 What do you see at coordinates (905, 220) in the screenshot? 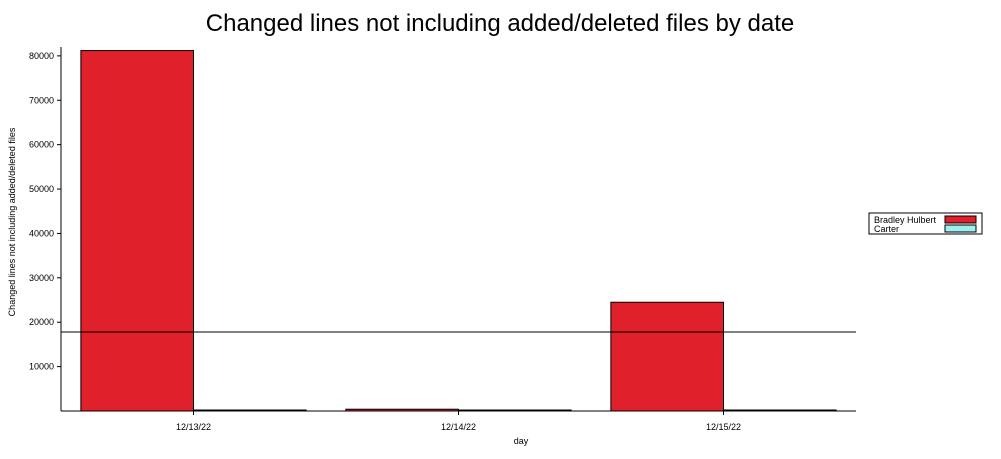
I see `legend-label: Bradley Hulbert` at bounding box center [905, 220].